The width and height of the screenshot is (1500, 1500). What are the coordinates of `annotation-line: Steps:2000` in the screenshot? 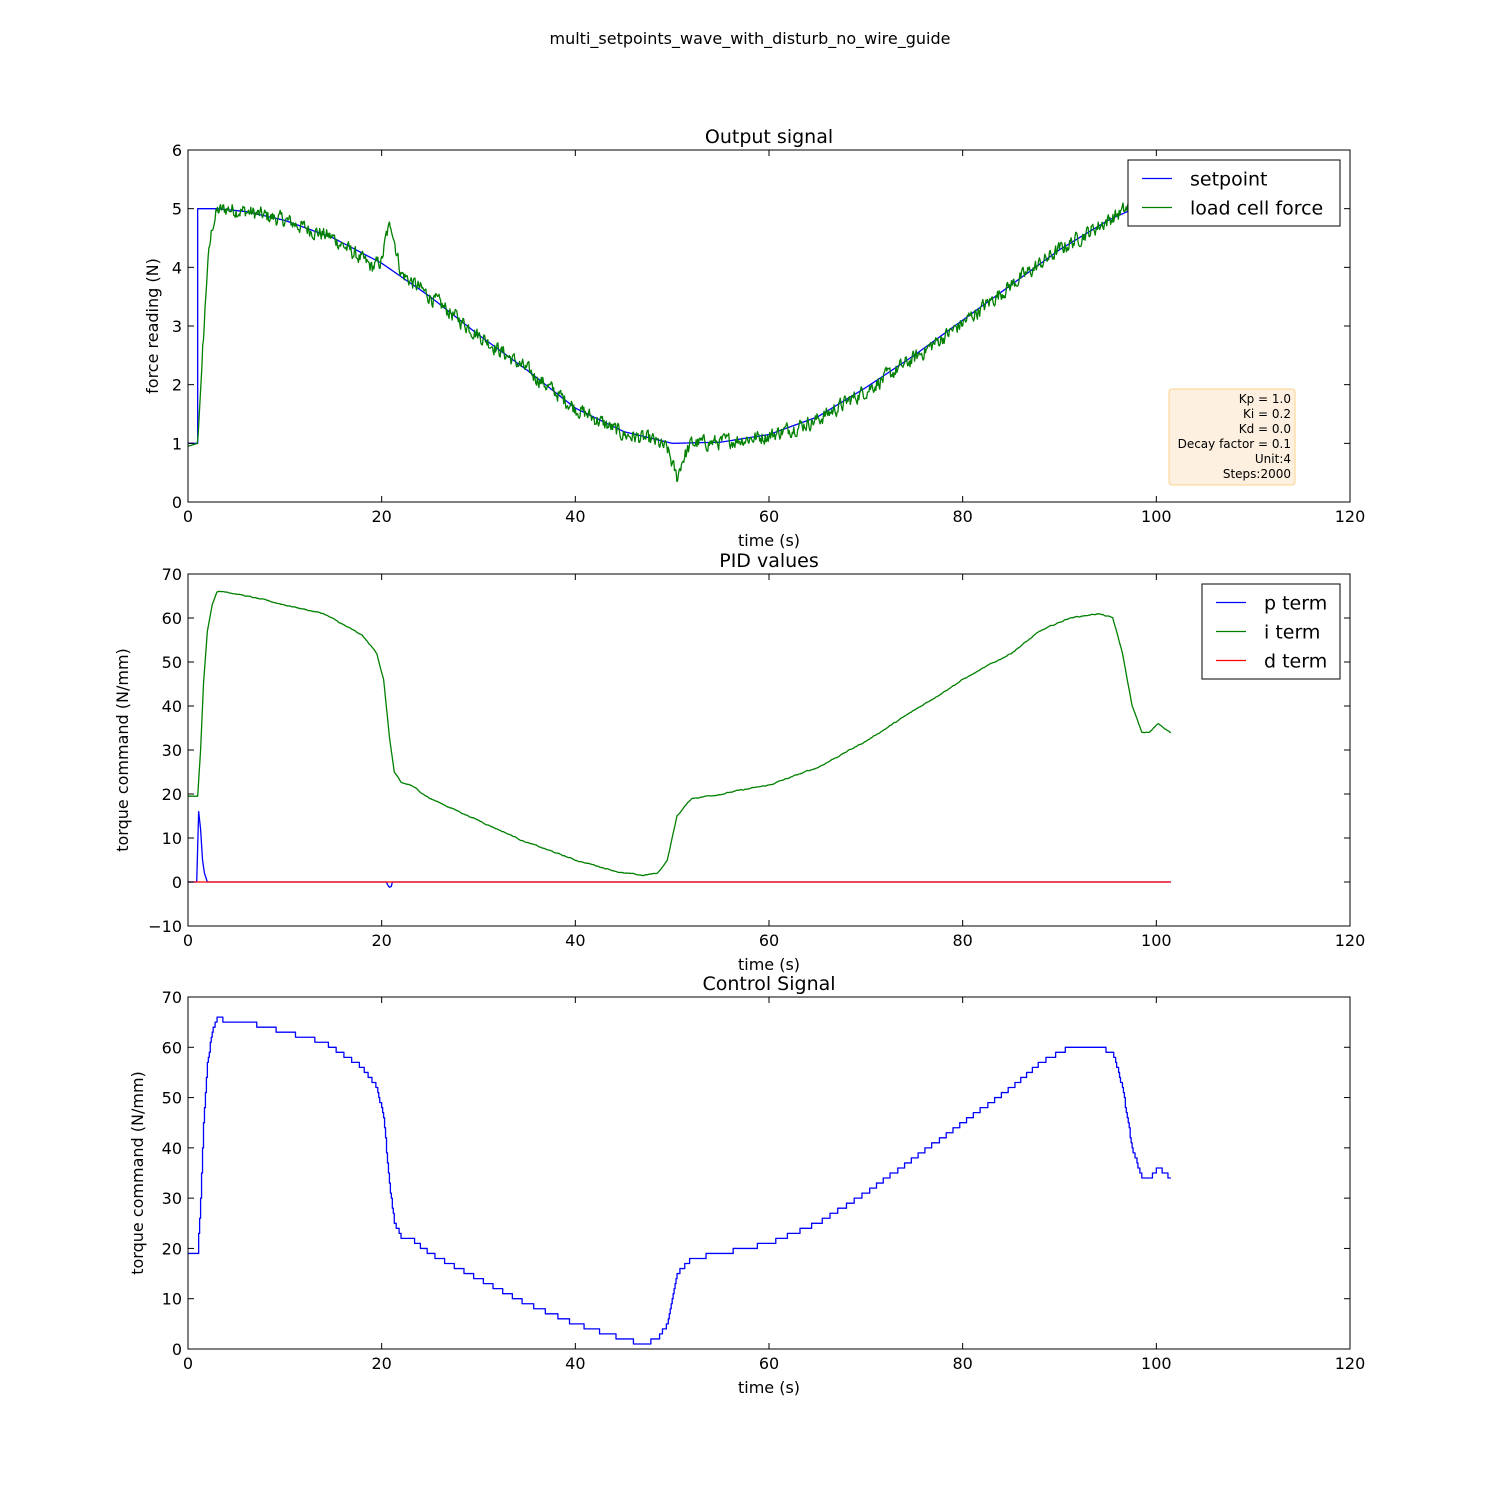 It's located at (1257, 474).